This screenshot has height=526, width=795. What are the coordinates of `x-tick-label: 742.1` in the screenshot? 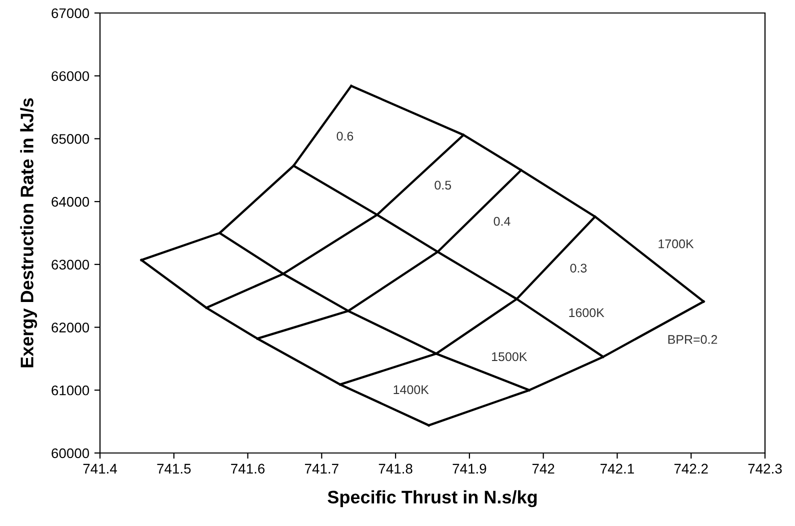 It's located at (617, 469).